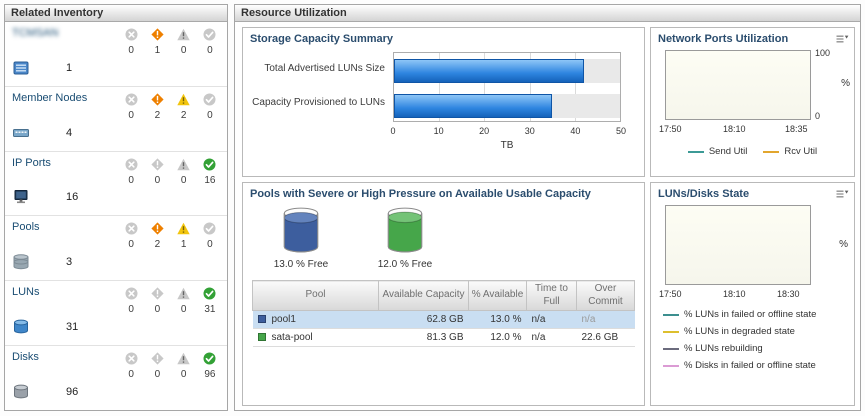 Image resolution: width=865 pixels, height=416 pixels. Describe the element at coordinates (315, 295) in the screenshot. I see `column-header-pool: Pool` at that location.